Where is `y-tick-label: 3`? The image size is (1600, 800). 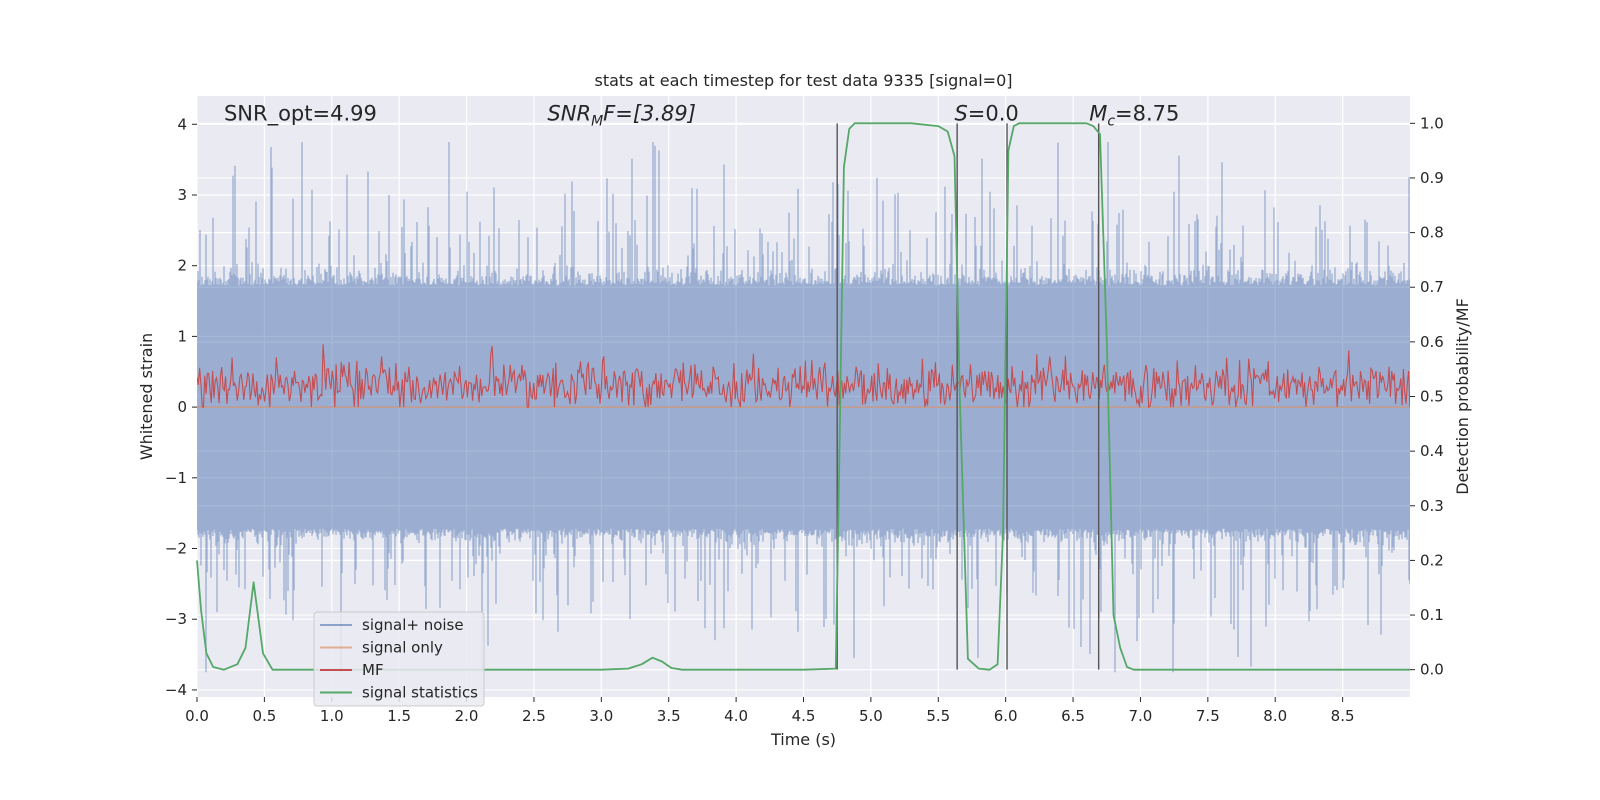
y-tick-label: 3 is located at coordinates (182, 195).